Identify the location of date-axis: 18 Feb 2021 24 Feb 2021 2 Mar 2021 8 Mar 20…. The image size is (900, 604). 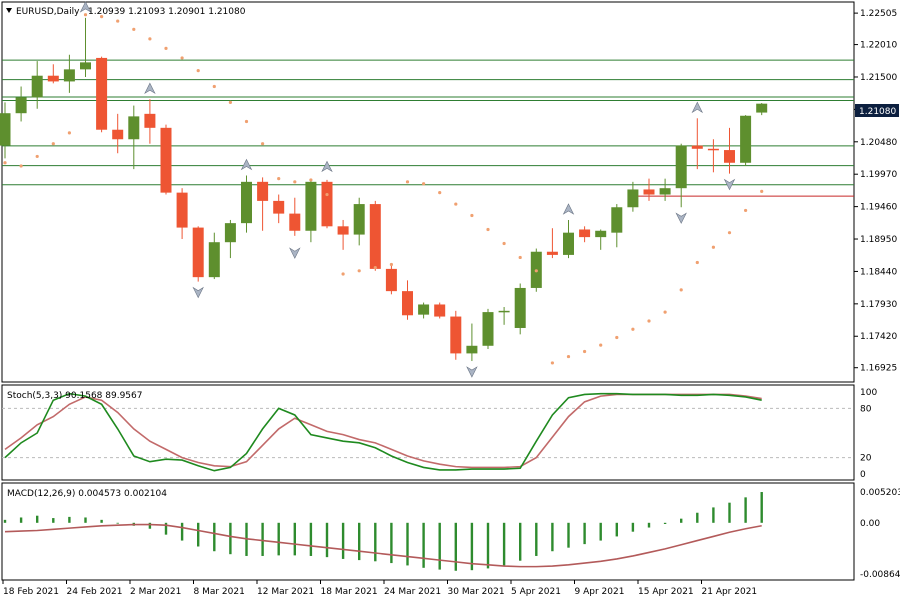
(380, 588).